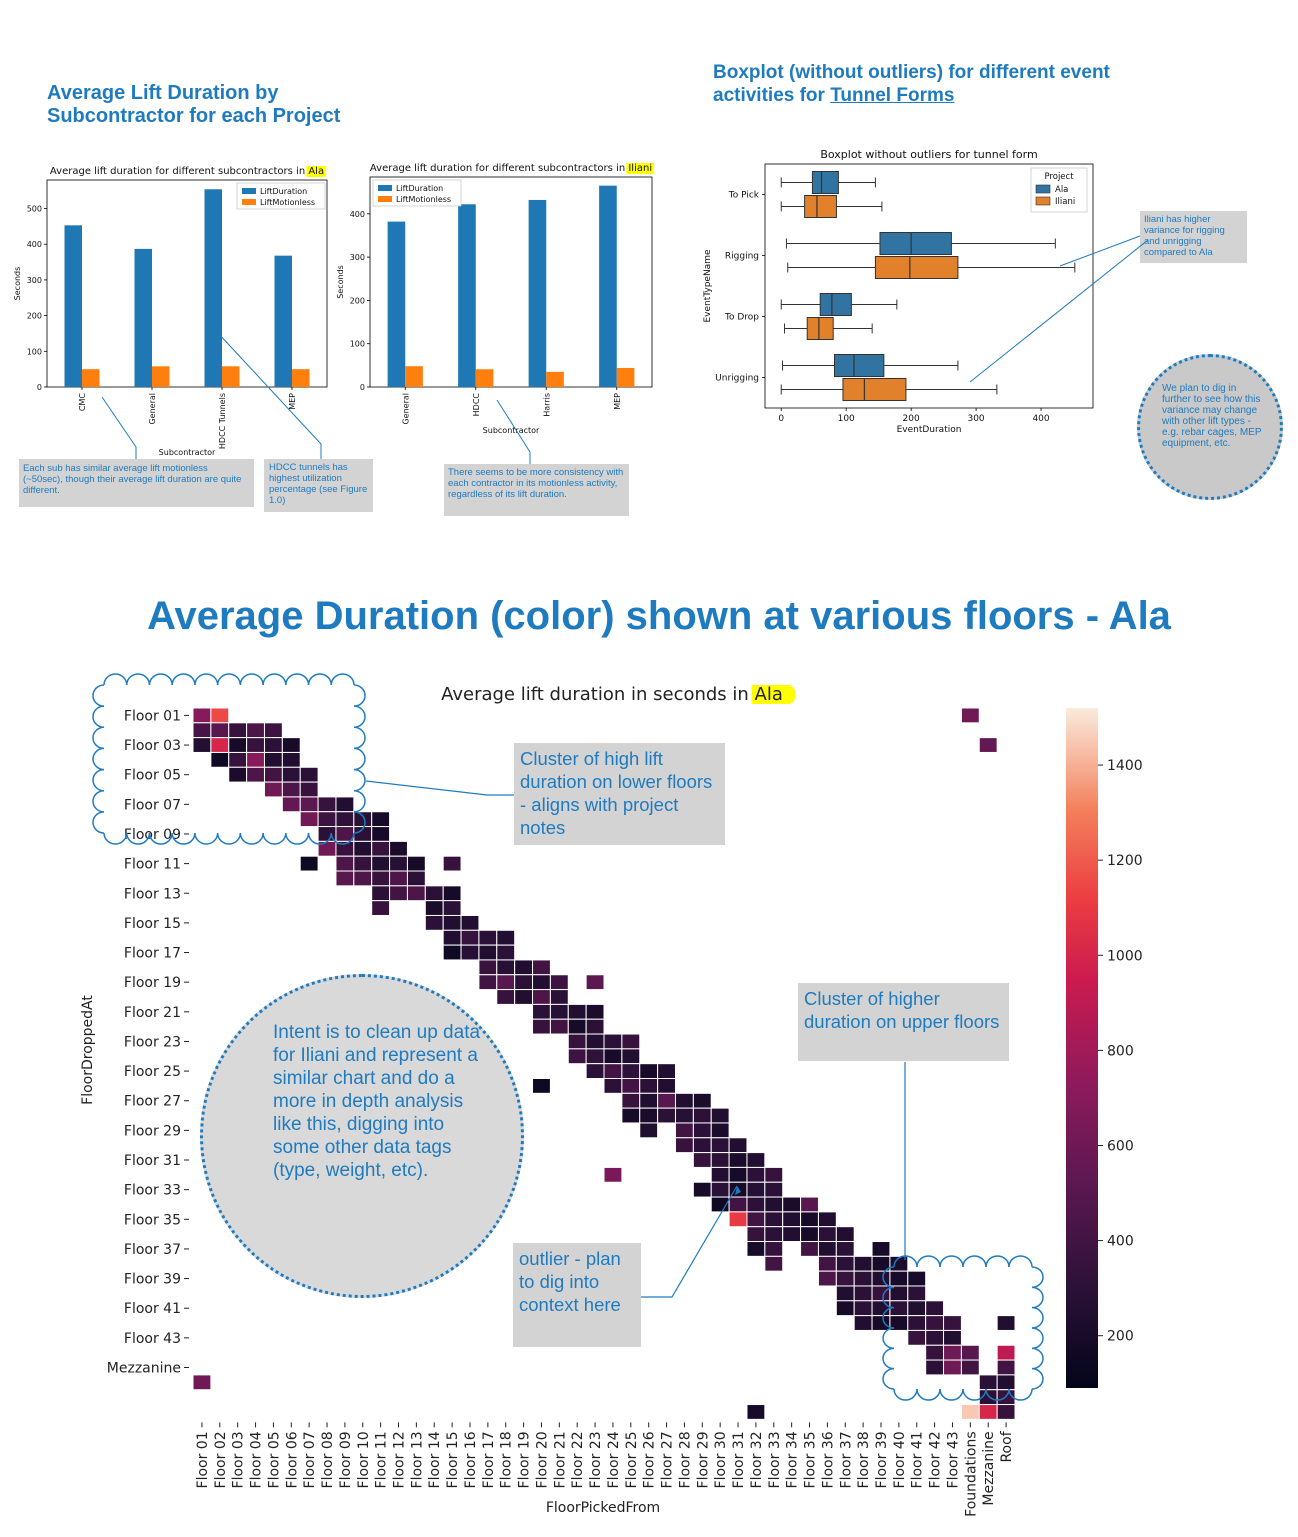 This screenshot has width=1298, height=1537. What do you see at coordinates (152, 1280) in the screenshot?
I see `y-tick-label: Floor 39` at bounding box center [152, 1280].